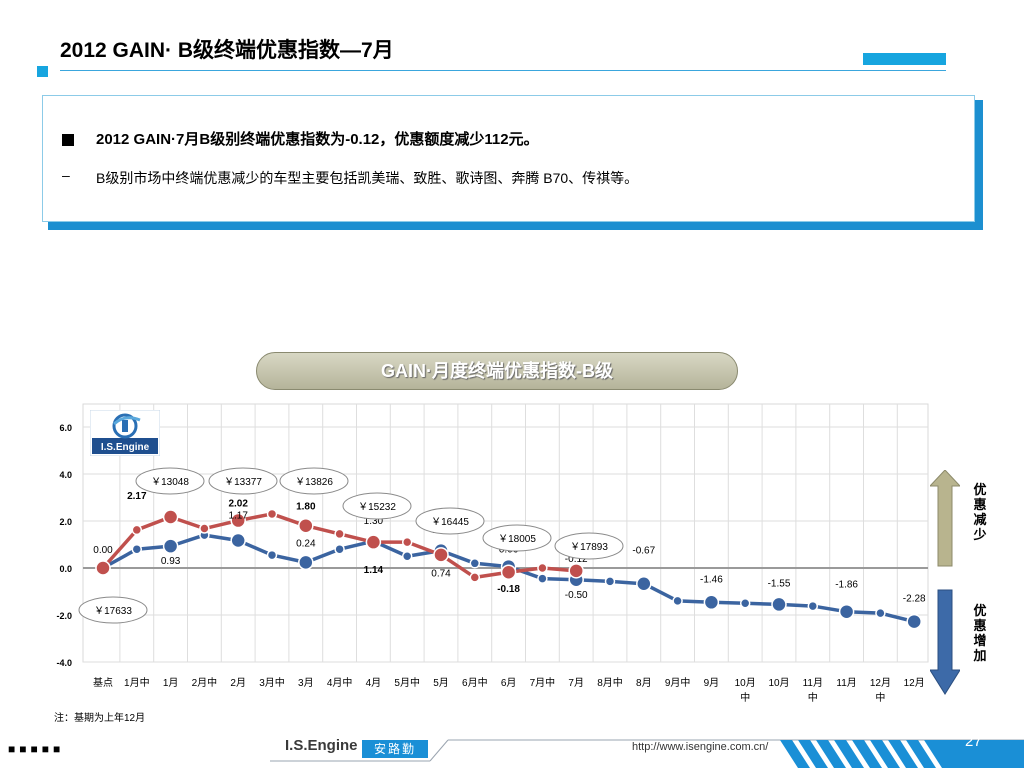  Describe the element at coordinates (103, 550) in the screenshot. I see `data-label: 0.00` at that location.